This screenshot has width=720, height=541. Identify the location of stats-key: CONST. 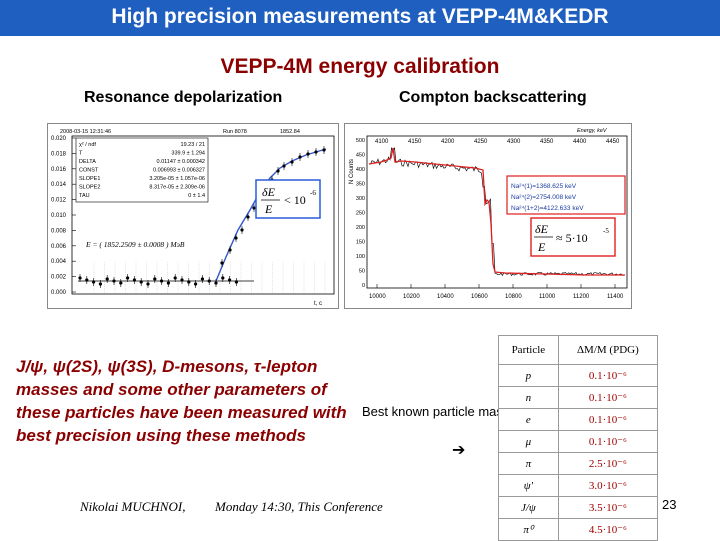
(89, 171).